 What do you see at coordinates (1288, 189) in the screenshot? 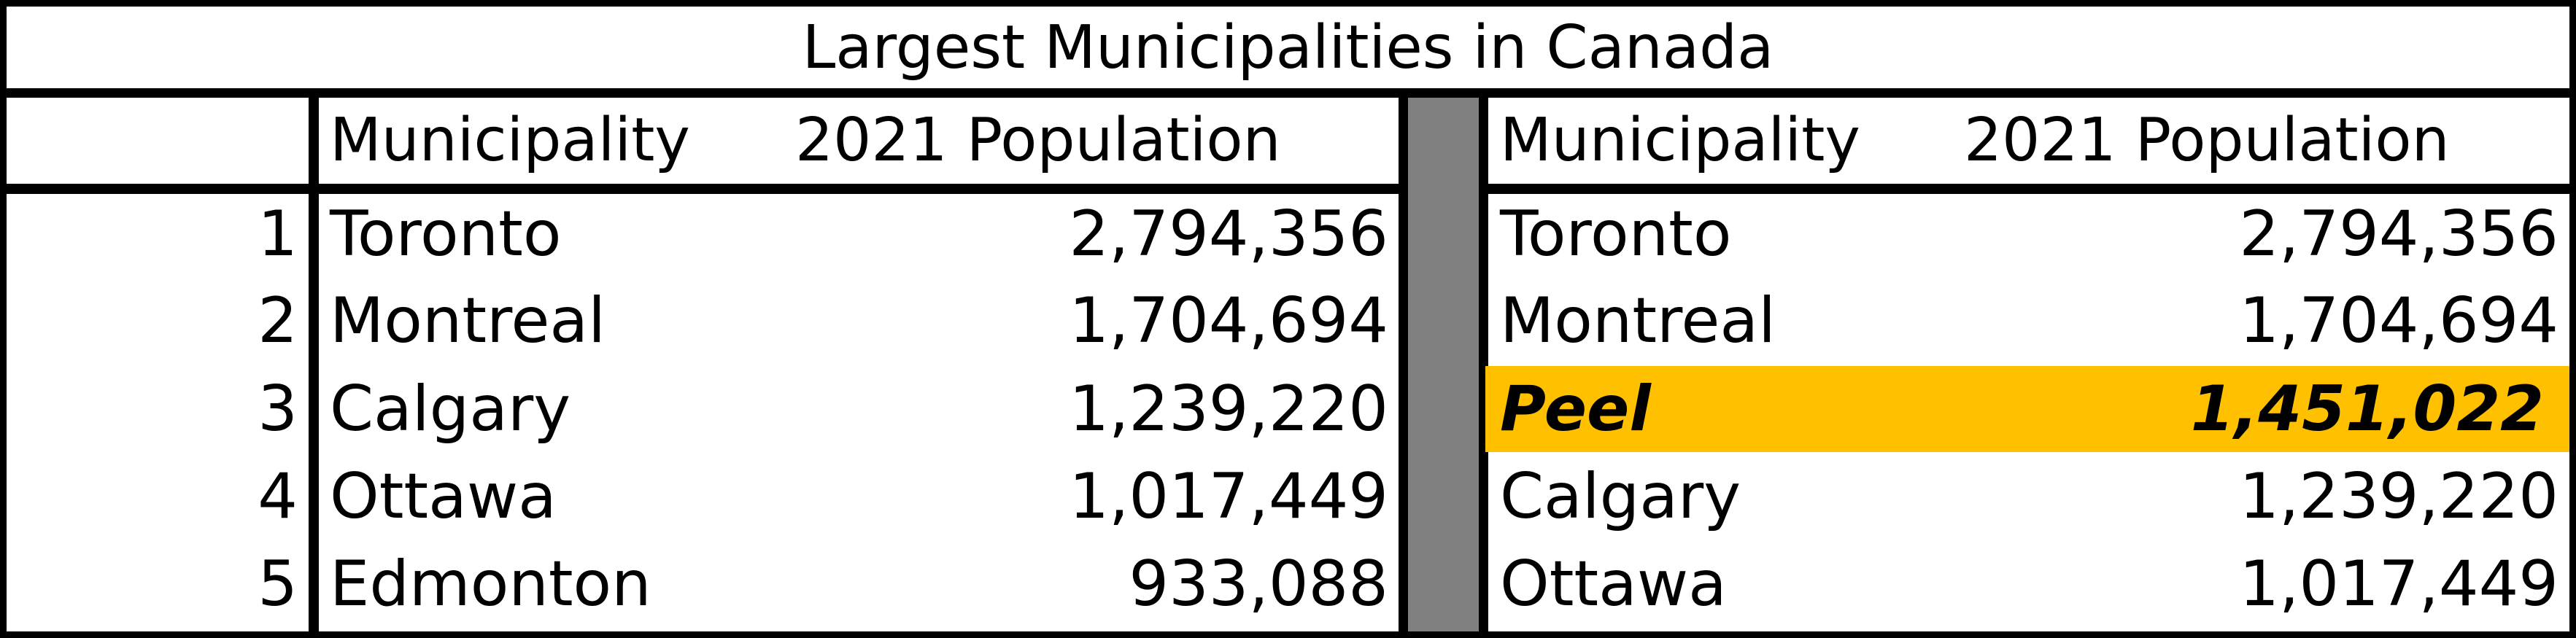
I see `header-divider` at bounding box center [1288, 189].